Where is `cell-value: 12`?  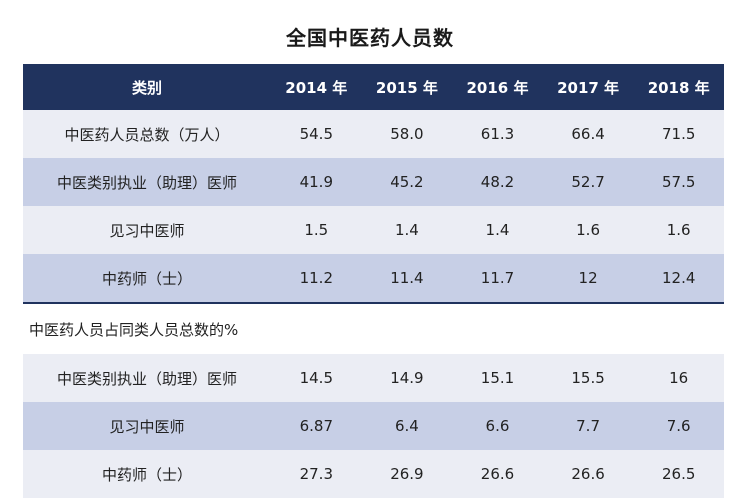 cell-value: 12 is located at coordinates (588, 278).